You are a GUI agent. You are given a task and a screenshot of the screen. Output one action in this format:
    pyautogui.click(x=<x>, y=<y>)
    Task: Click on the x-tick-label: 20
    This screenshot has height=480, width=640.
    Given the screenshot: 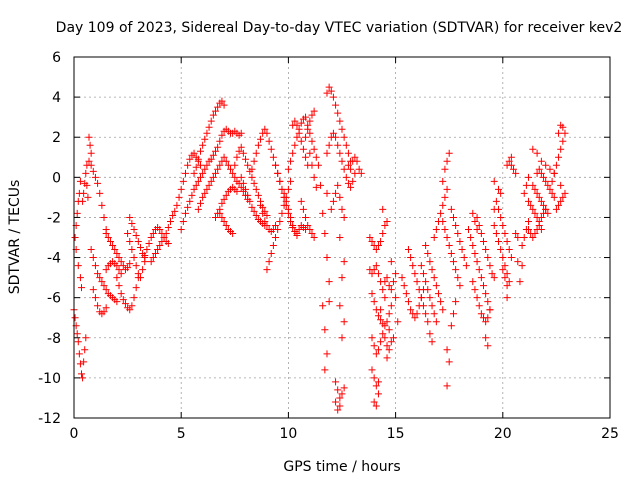 What is the action you would take?
    pyautogui.click(x=503, y=434)
    